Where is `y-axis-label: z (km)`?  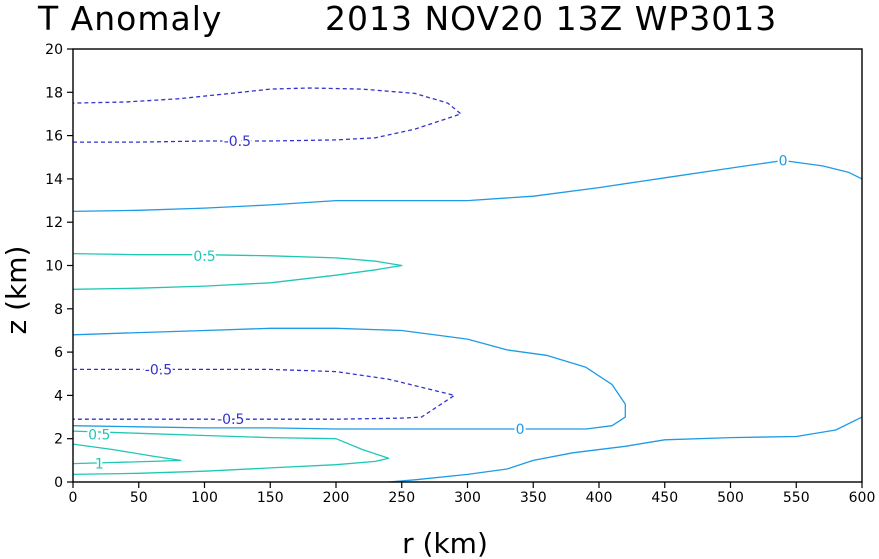
y-axis-label: z (km) is located at coordinates (16, 290).